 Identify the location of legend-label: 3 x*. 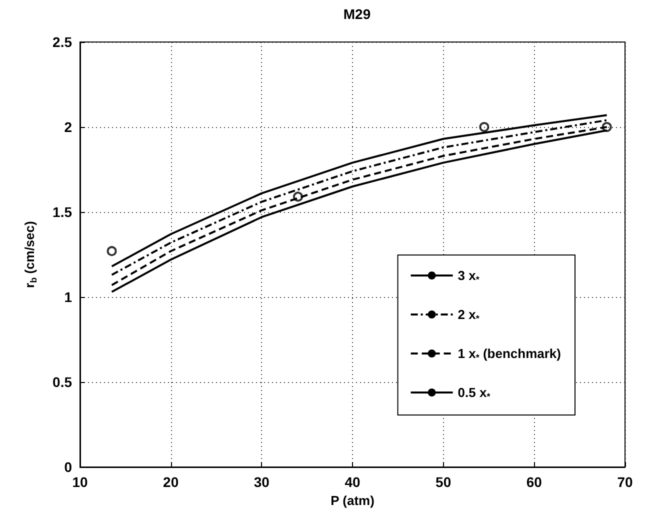
(469, 276).